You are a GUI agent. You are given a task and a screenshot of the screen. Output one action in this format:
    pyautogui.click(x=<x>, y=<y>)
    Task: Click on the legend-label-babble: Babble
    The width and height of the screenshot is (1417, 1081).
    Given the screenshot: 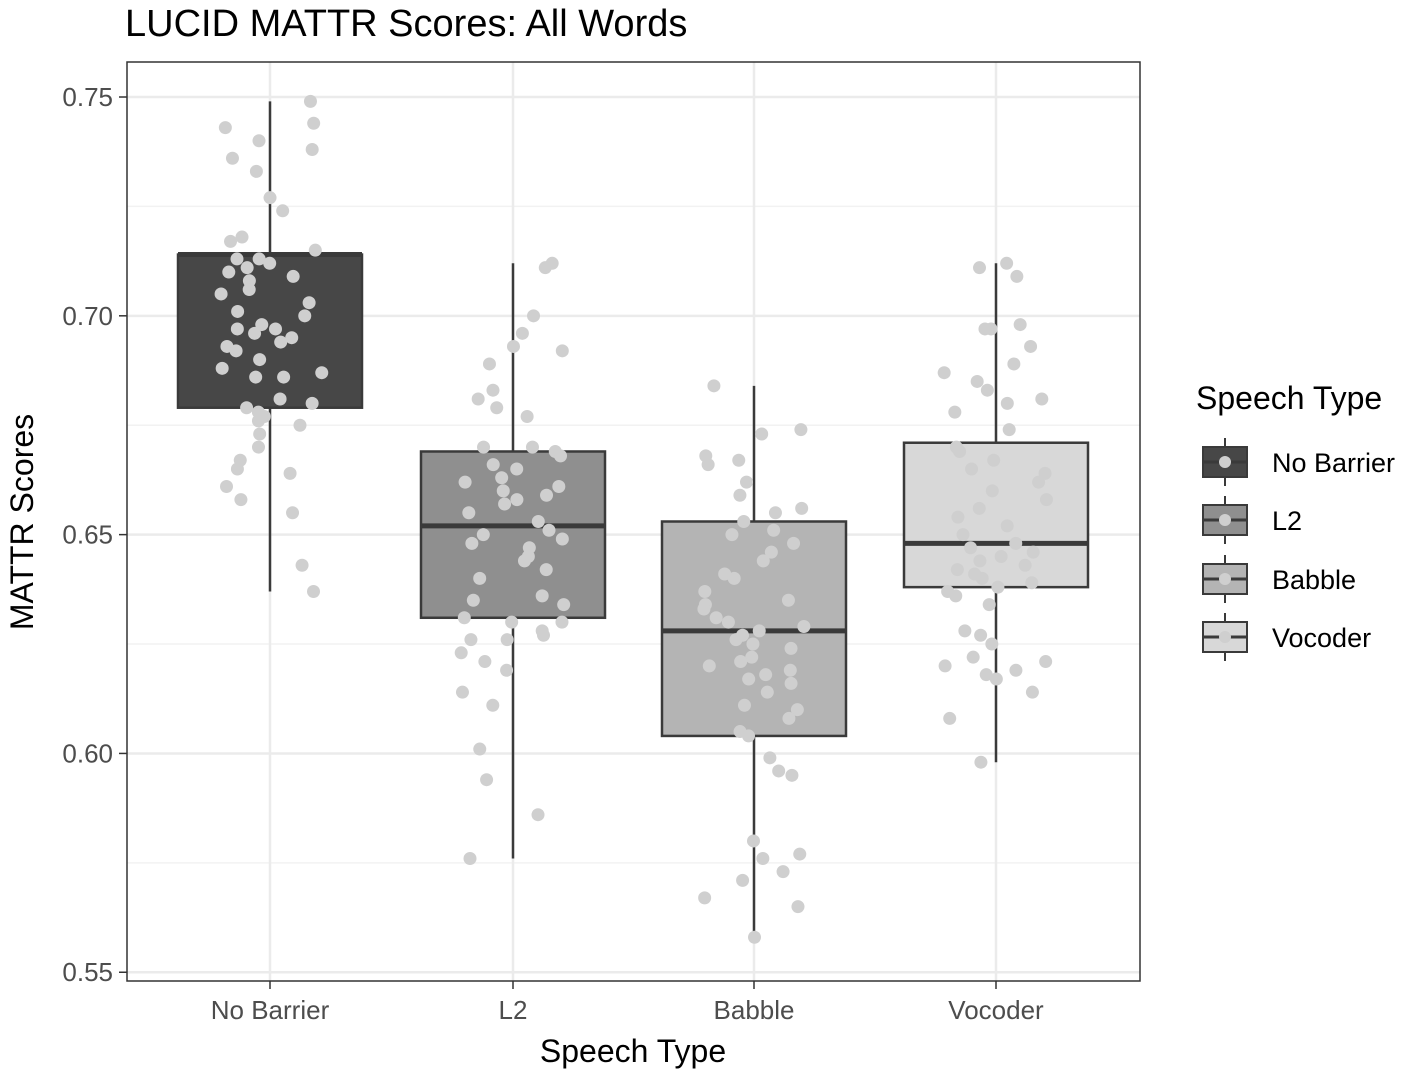 What is the action you would take?
    pyautogui.click(x=1314, y=580)
    